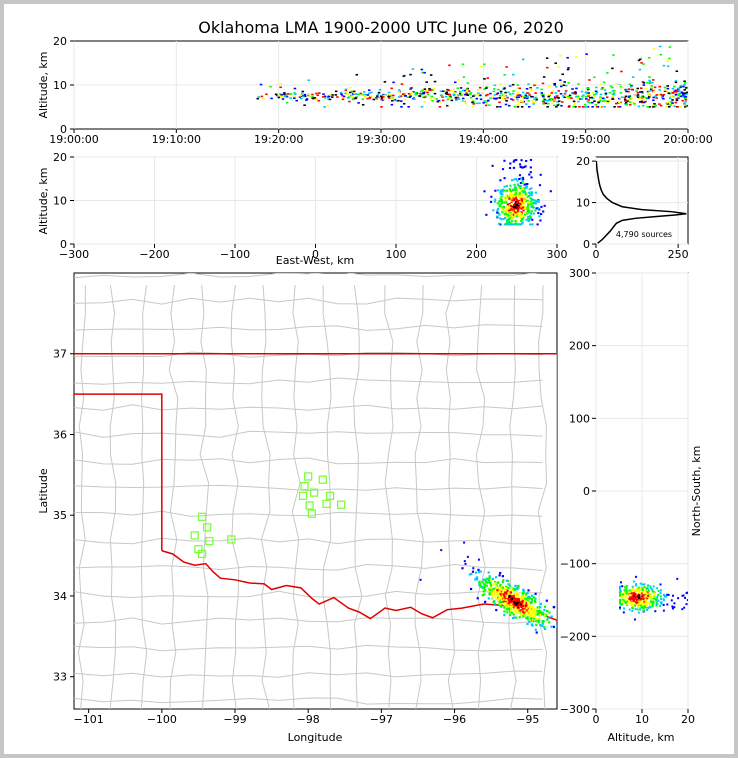 Image resolution: width=738 pixels, height=758 pixels. What do you see at coordinates (585, 139) in the screenshot?
I see `time-panel-xtick-label: 19:50:00` at bounding box center [585, 139].